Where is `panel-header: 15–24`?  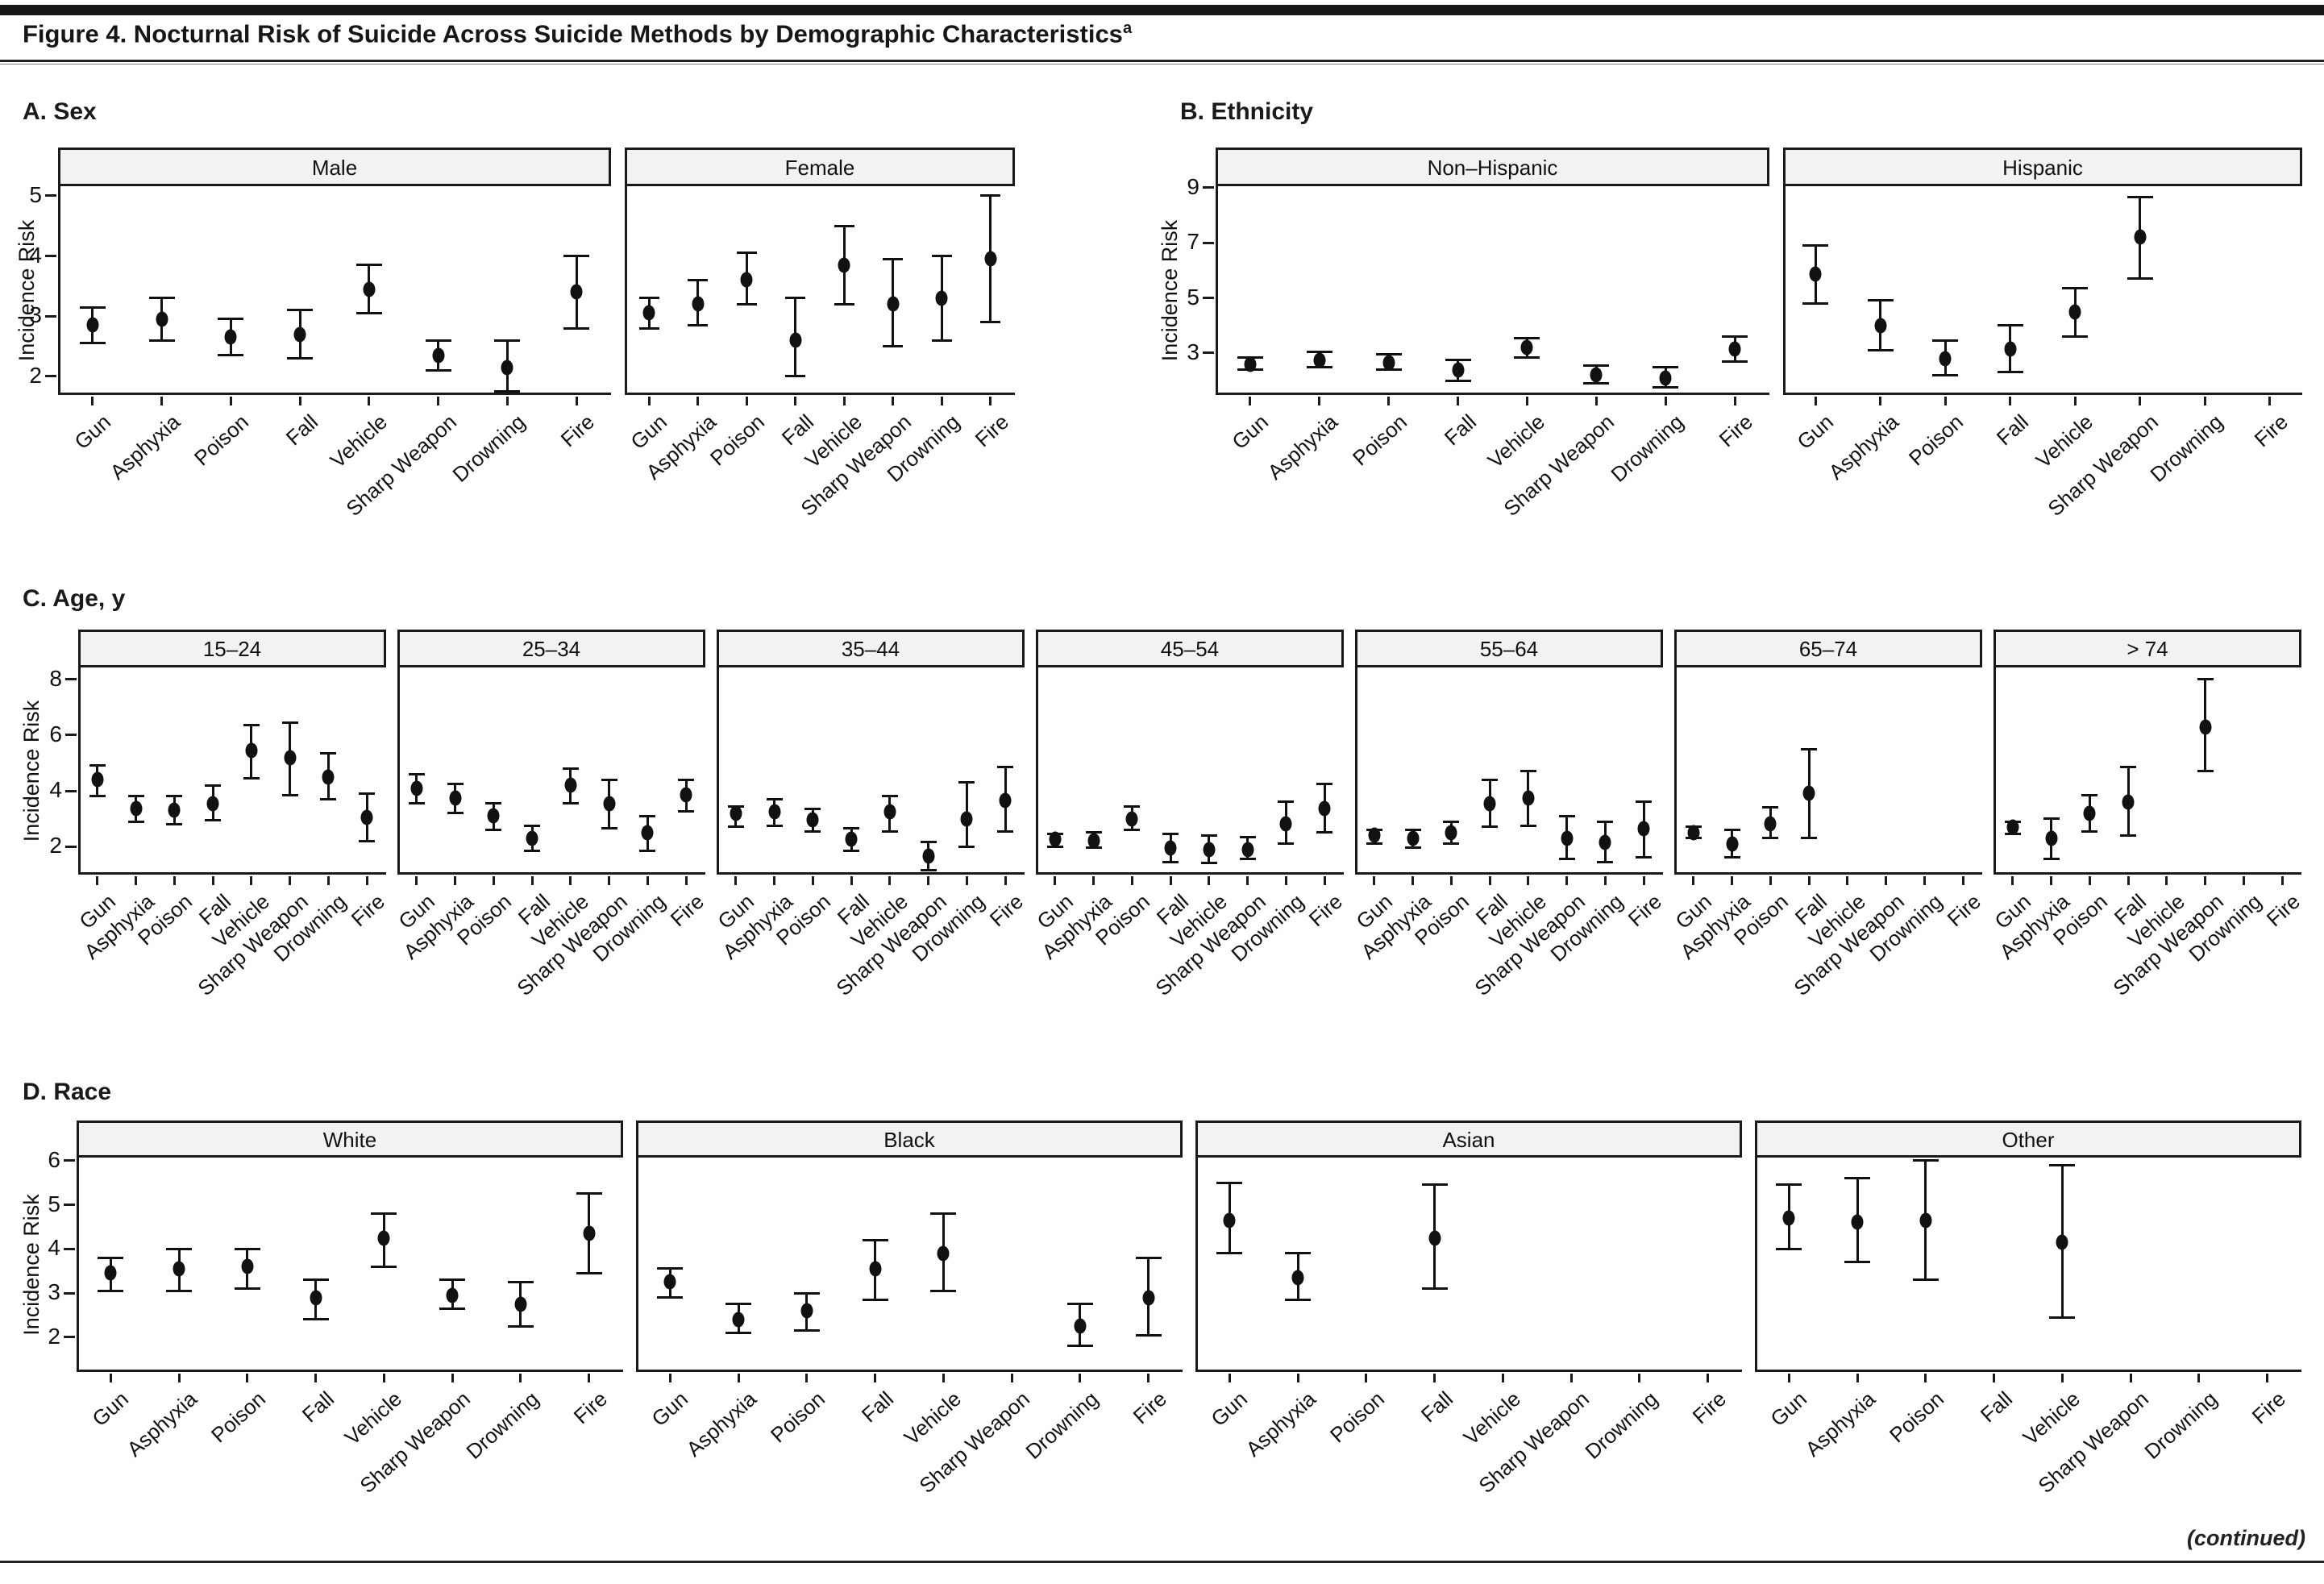 panel-header: 15–24 is located at coordinates (232, 648).